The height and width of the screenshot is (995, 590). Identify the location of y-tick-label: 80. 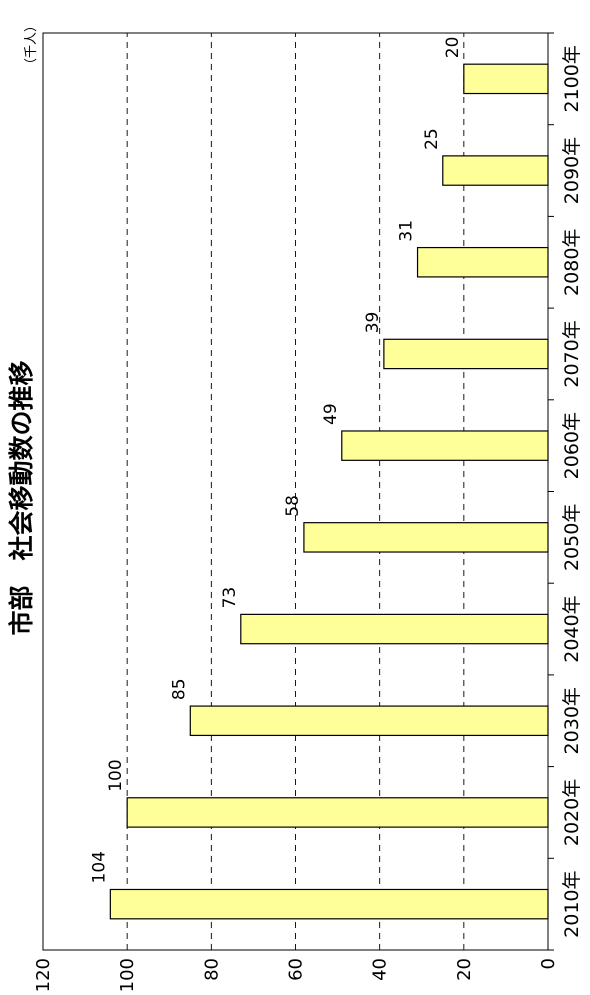
(211, 969).